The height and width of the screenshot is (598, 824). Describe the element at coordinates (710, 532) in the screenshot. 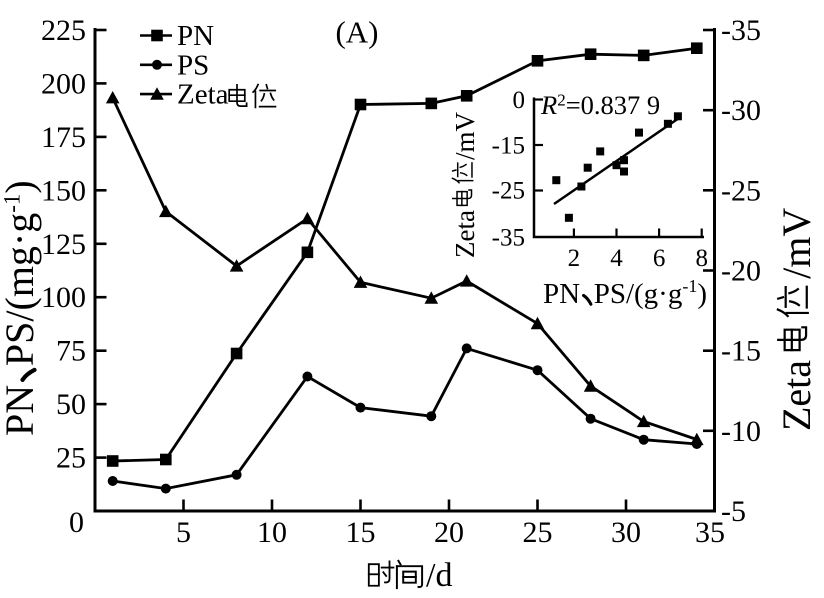

I see `svg-text: 35` at that location.